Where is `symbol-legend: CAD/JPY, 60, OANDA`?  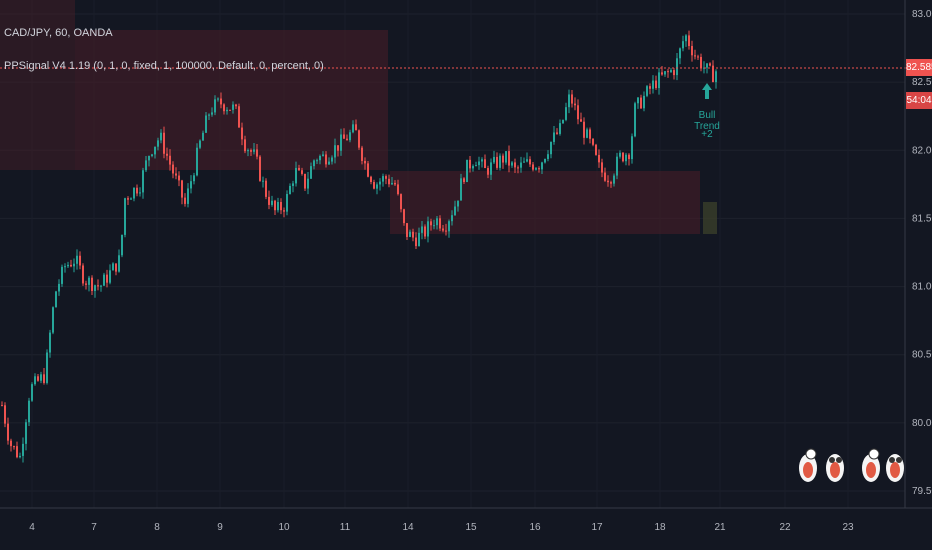
symbol-legend: CAD/JPY, 60, OANDA is located at coordinates (58, 33).